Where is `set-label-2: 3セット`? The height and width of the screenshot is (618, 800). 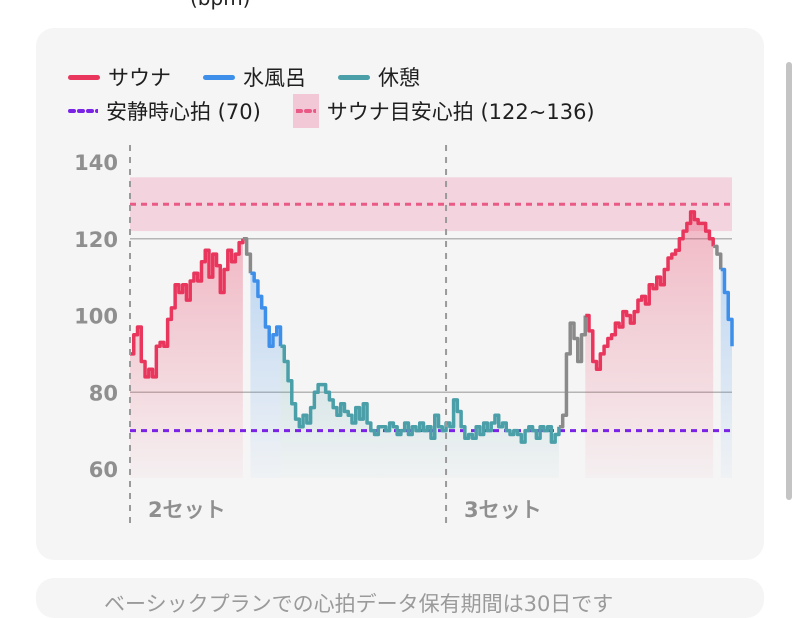
set-label-2: 3セット is located at coordinates (503, 510).